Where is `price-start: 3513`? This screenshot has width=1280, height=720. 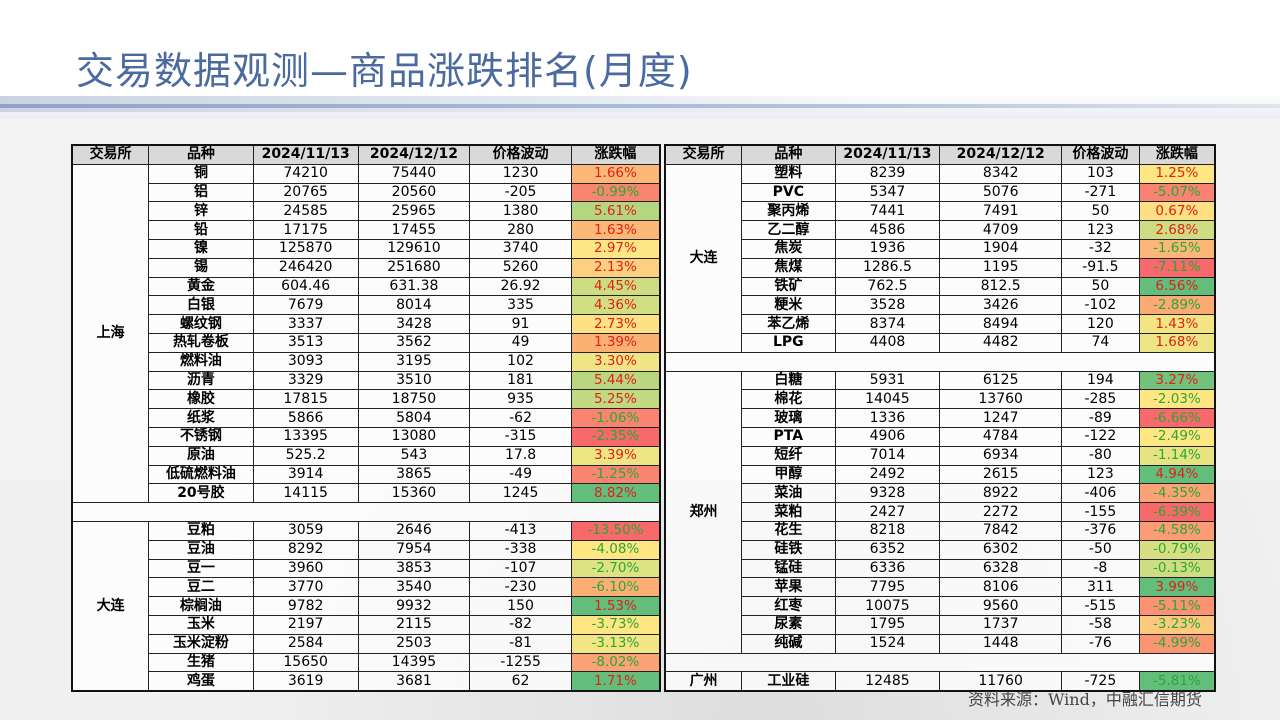 price-start: 3513 is located at coordinates (305, 342).